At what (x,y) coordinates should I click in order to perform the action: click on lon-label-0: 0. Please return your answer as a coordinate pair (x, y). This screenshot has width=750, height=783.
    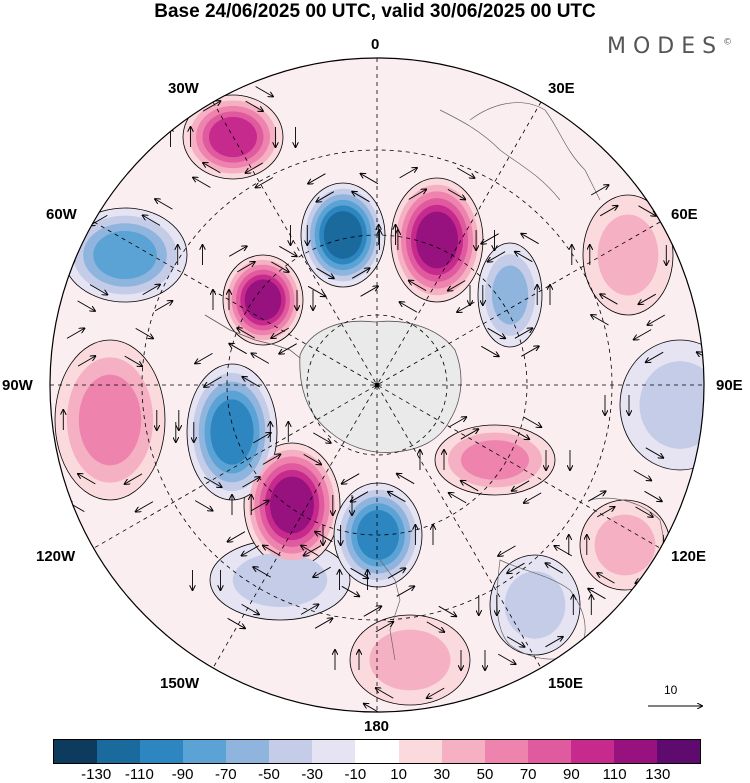
    Looking at the image, I should click on (375, 44).